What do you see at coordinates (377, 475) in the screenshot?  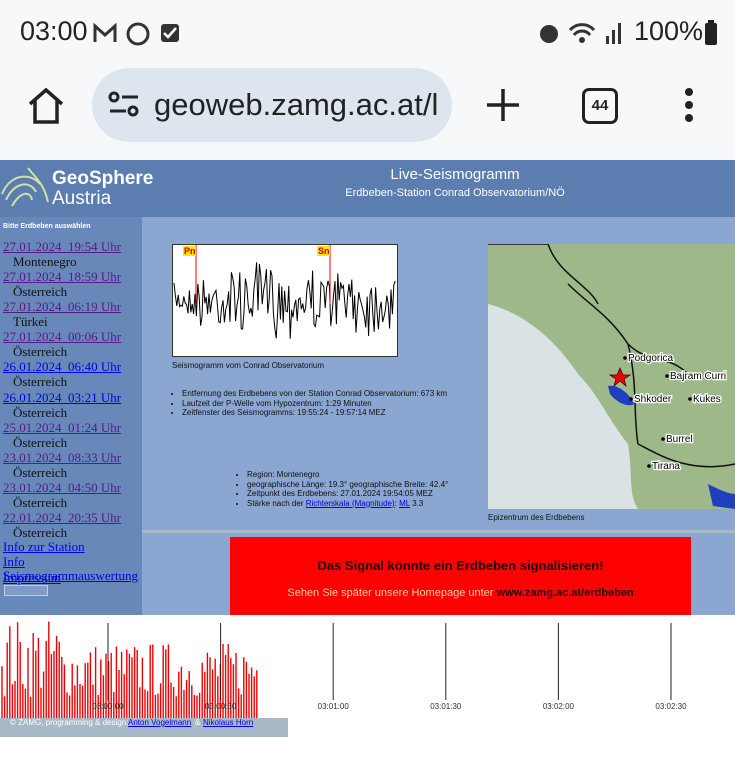 I see `detail: Region: Montenegro` at bounding box center [377, 475].